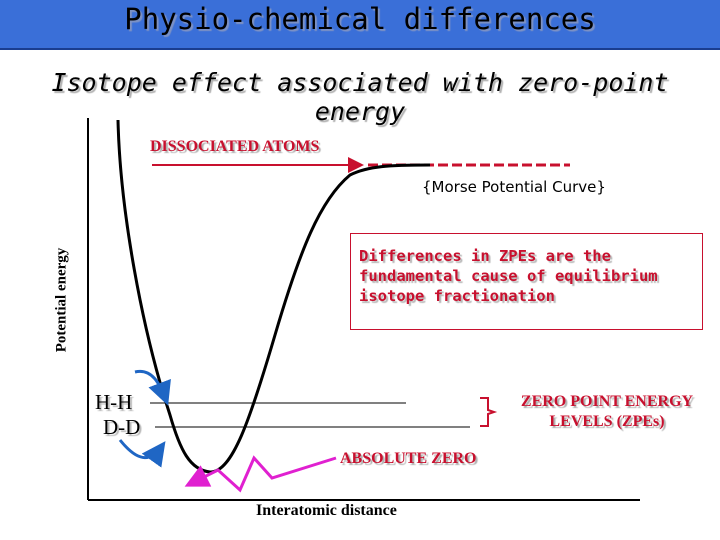 The height and width of the screenshot is (540, 720). Describe the element at coordinates (114, 402) in the screenshot. I see `hh-label: H-H` at that location.